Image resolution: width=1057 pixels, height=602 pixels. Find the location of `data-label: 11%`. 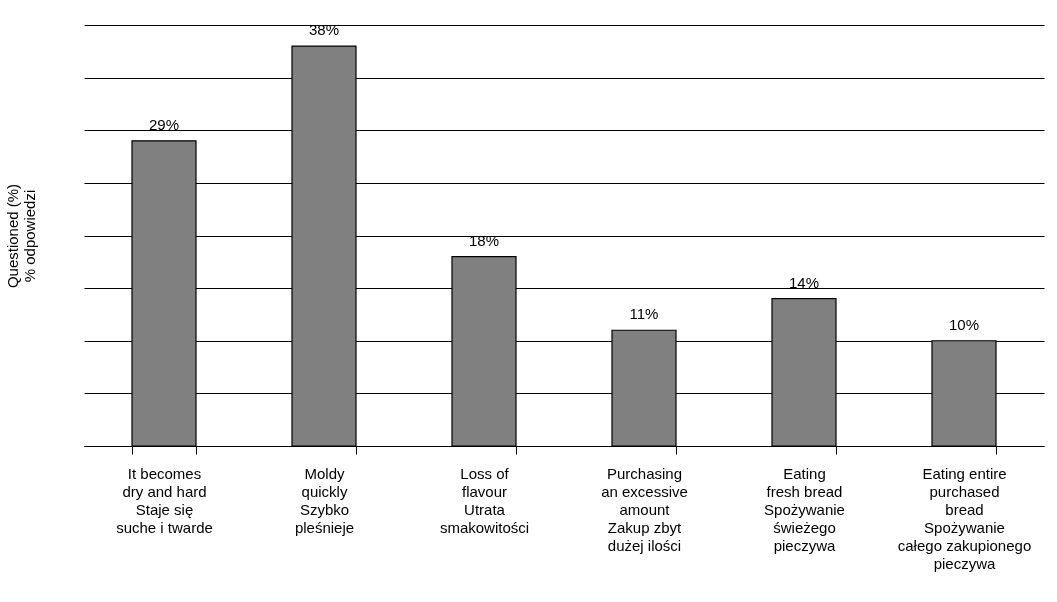

data-label: 11% is located at coordinates (644, 314).